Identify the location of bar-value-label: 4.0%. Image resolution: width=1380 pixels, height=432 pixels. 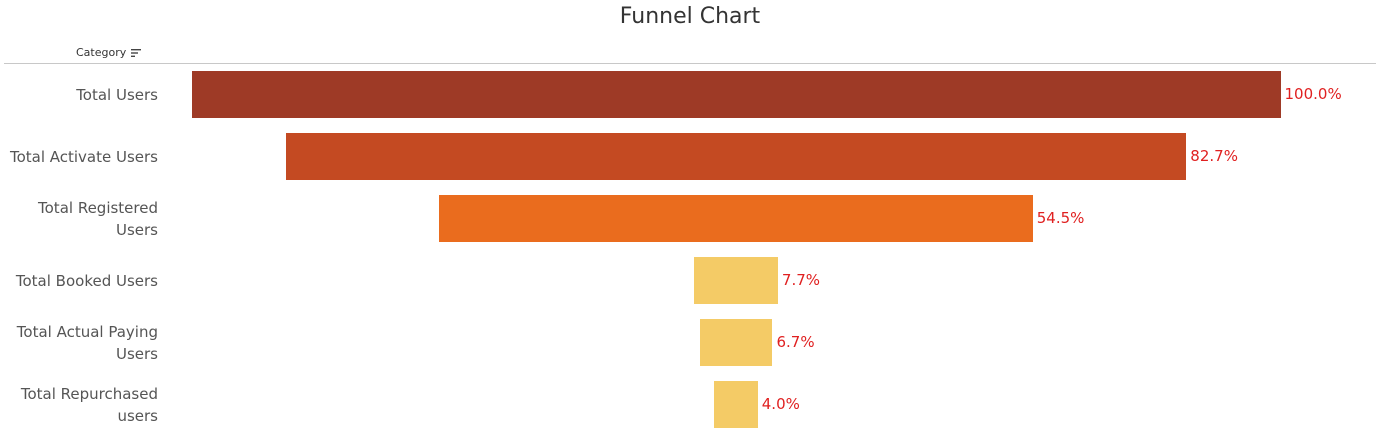
(780, 403).